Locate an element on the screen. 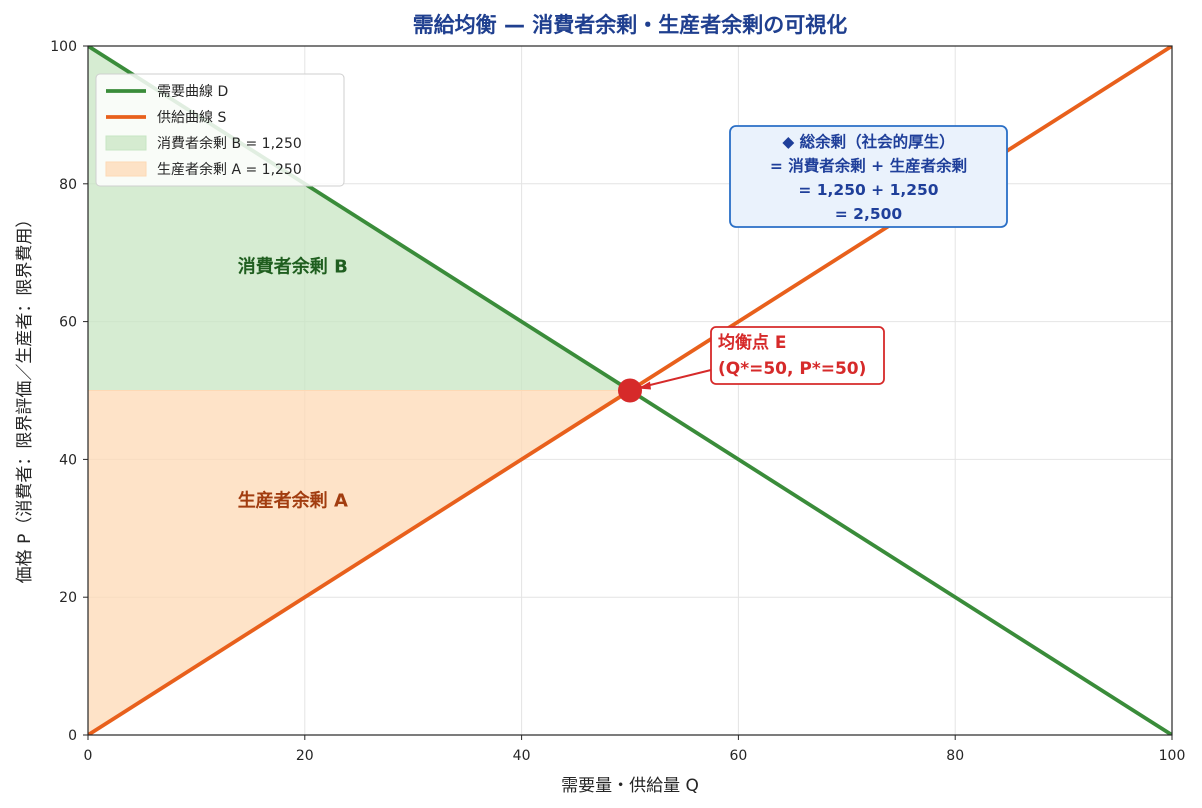  y-tick-label: 80 is located at coordinates (68, 185).